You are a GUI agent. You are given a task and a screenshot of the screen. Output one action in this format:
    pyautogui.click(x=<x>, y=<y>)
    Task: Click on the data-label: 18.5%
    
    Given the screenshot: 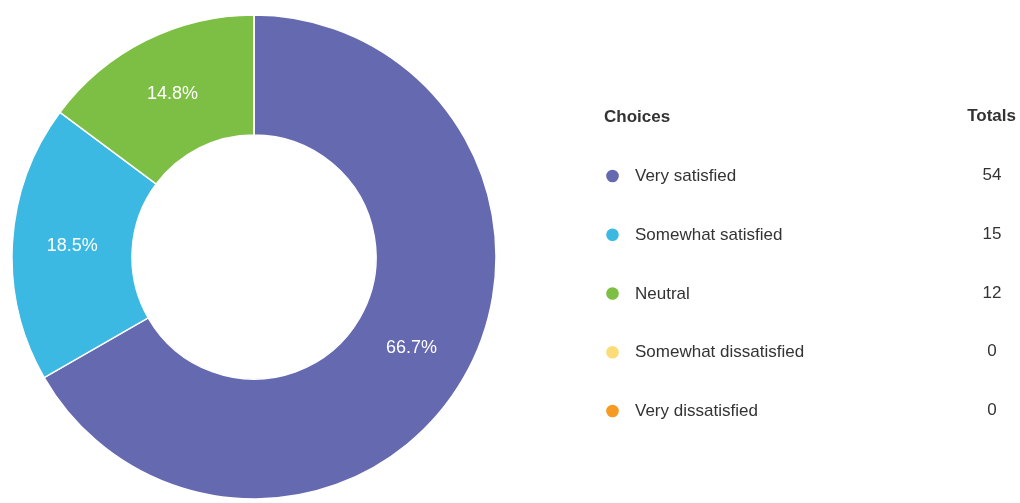 What is the action you would take?
    pyautogui.click(x=72, y=245)
    